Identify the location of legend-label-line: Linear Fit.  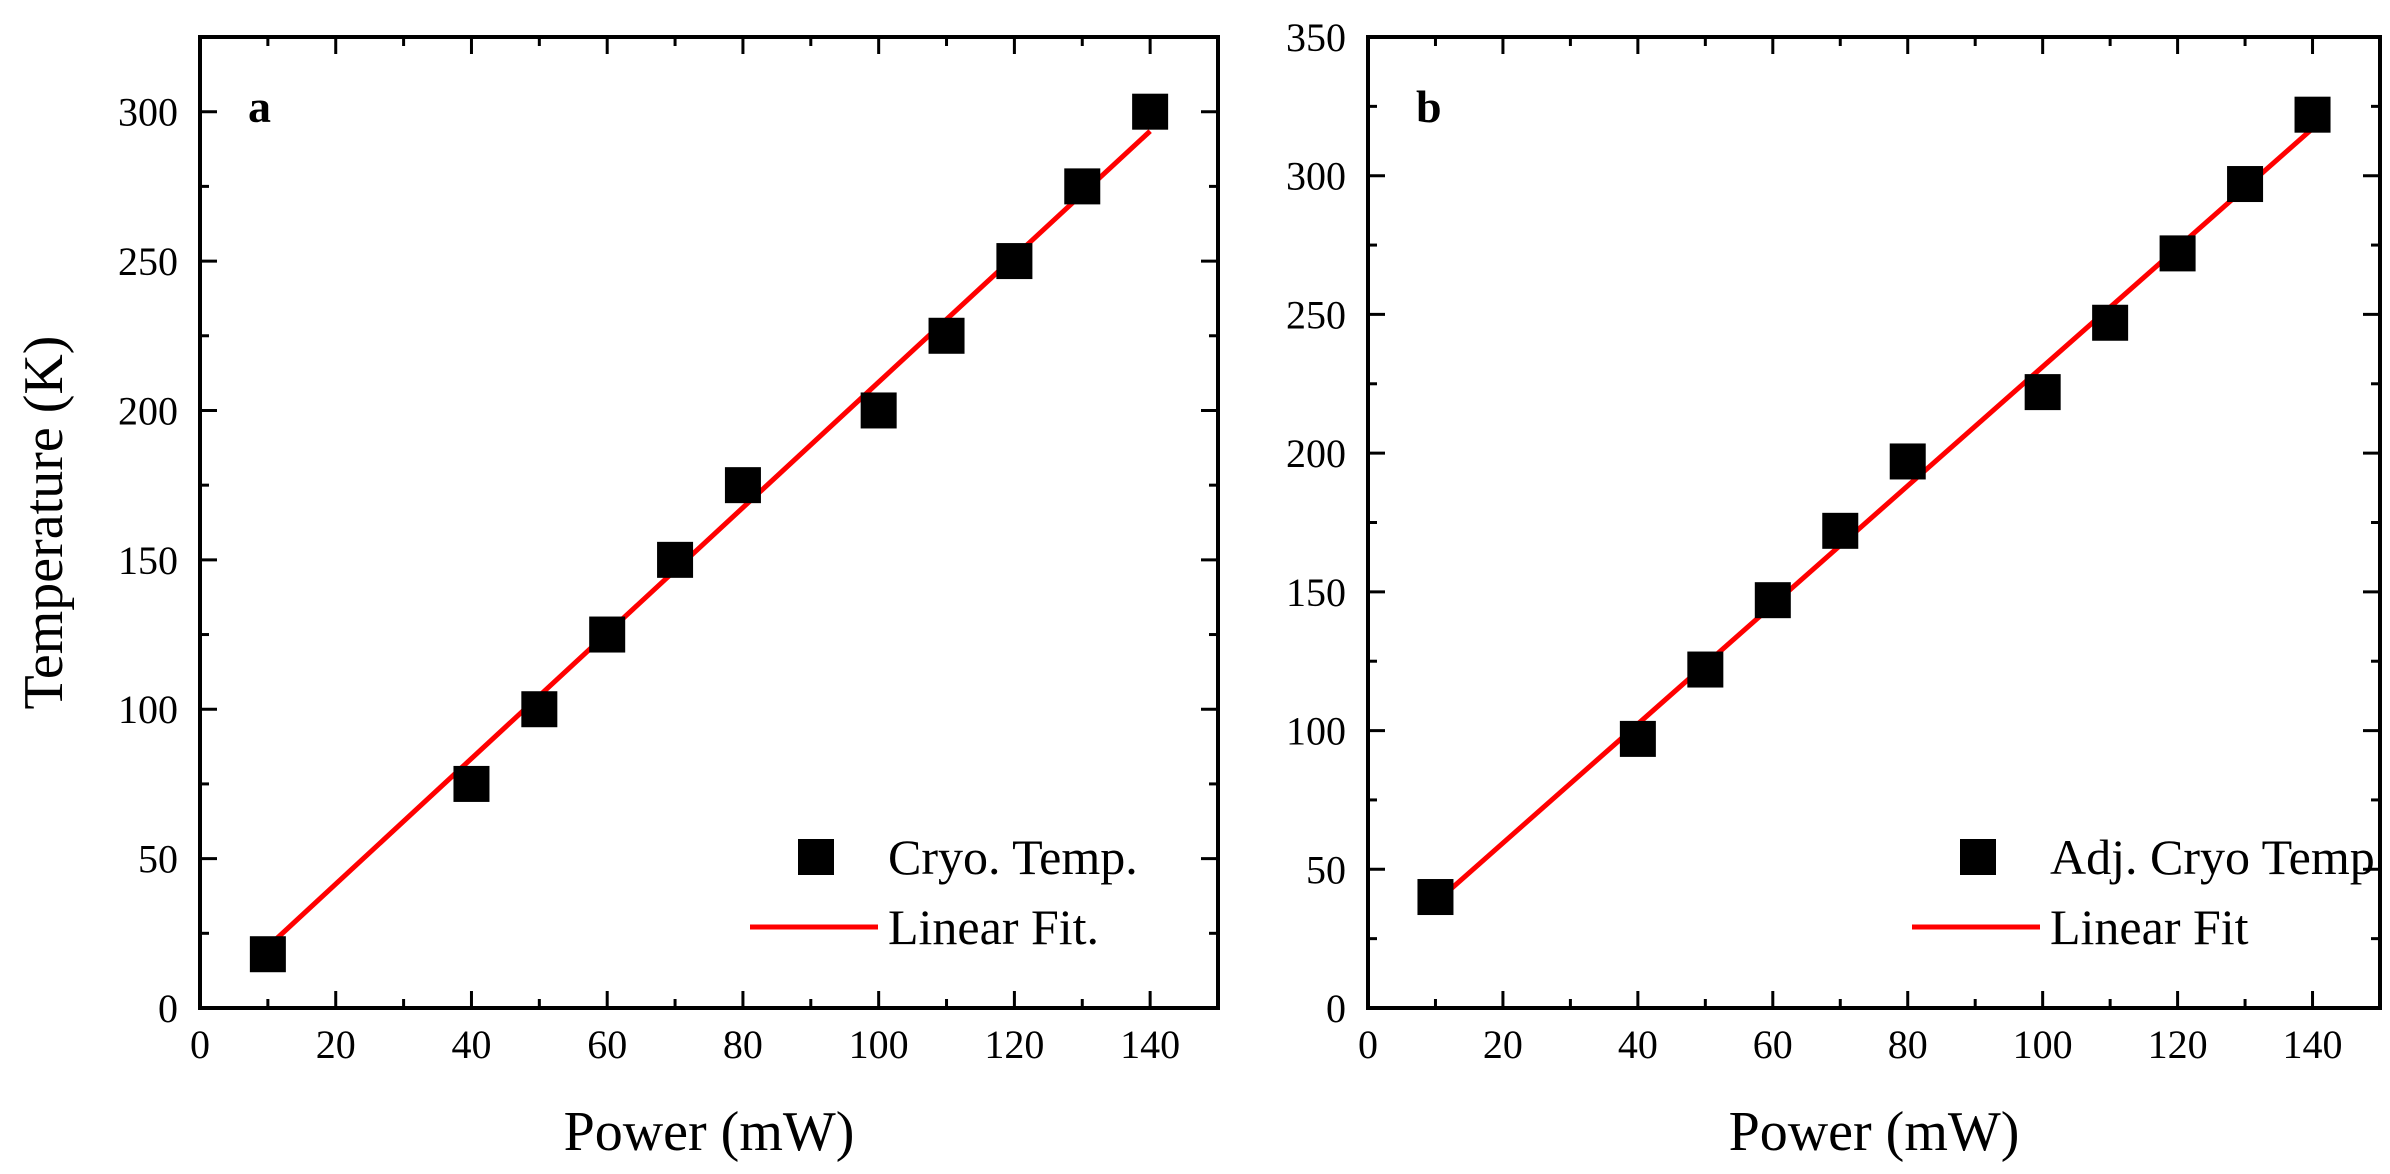
(2149, 927).